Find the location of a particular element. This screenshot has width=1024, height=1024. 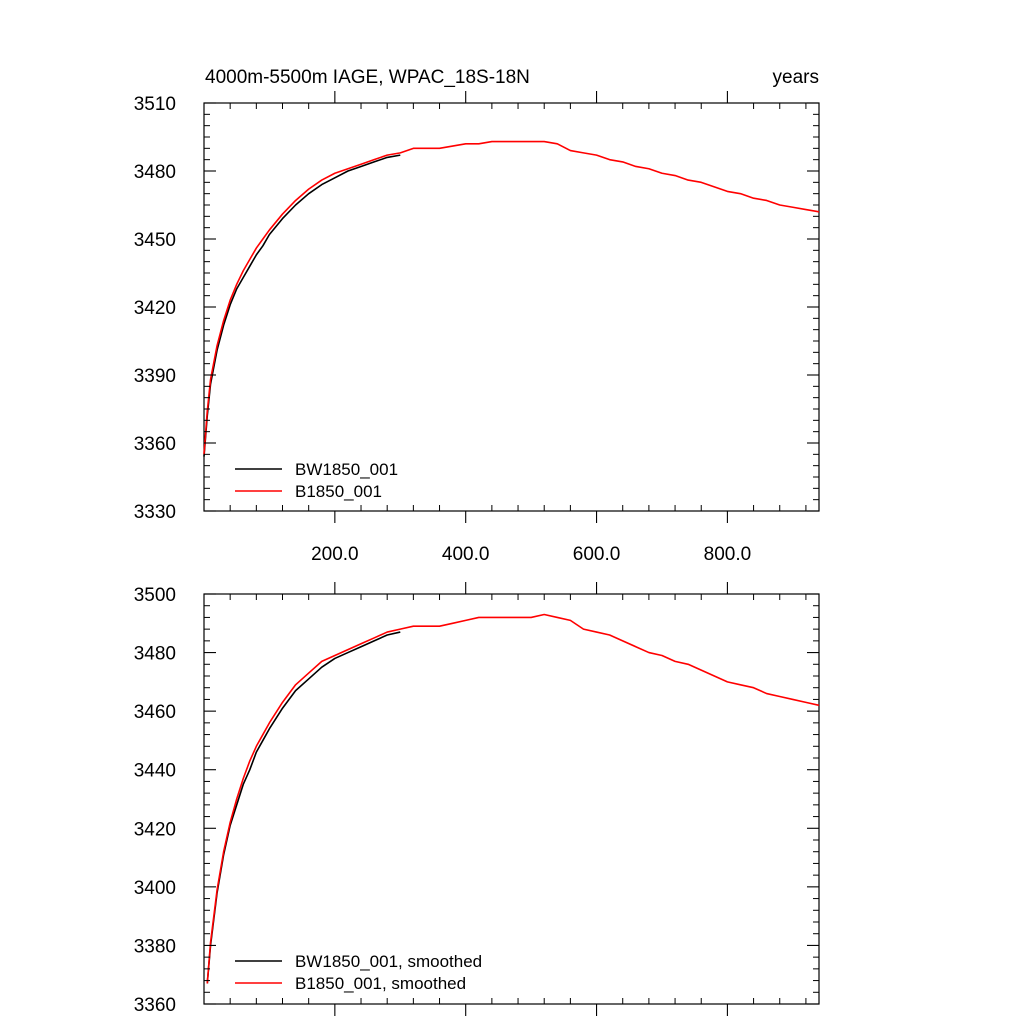

top-panel-title-left: 4000m-5500m IAGE, WPAC_18S-18N is located at coordinates (367, 77).